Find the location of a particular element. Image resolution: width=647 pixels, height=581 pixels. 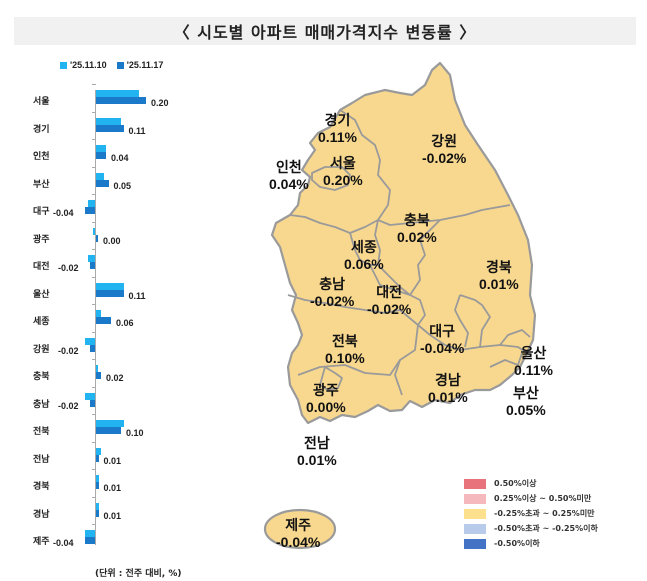

region-name: 전남 is located at coordinates (316, 443).